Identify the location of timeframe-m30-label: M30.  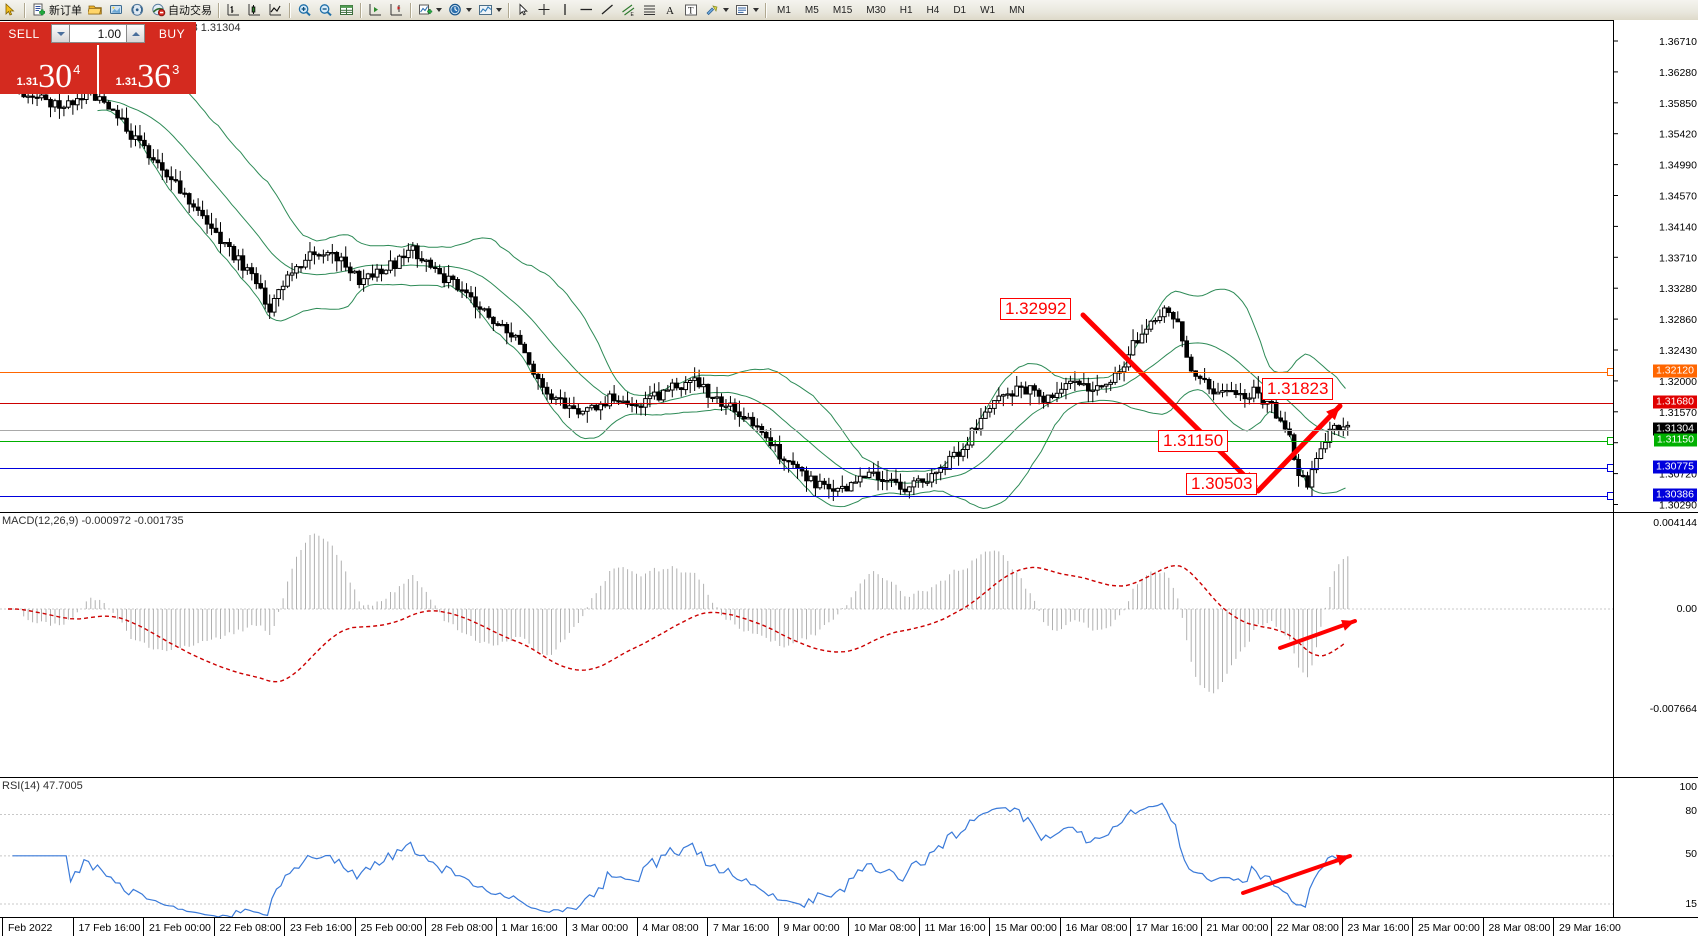
(876, 10).